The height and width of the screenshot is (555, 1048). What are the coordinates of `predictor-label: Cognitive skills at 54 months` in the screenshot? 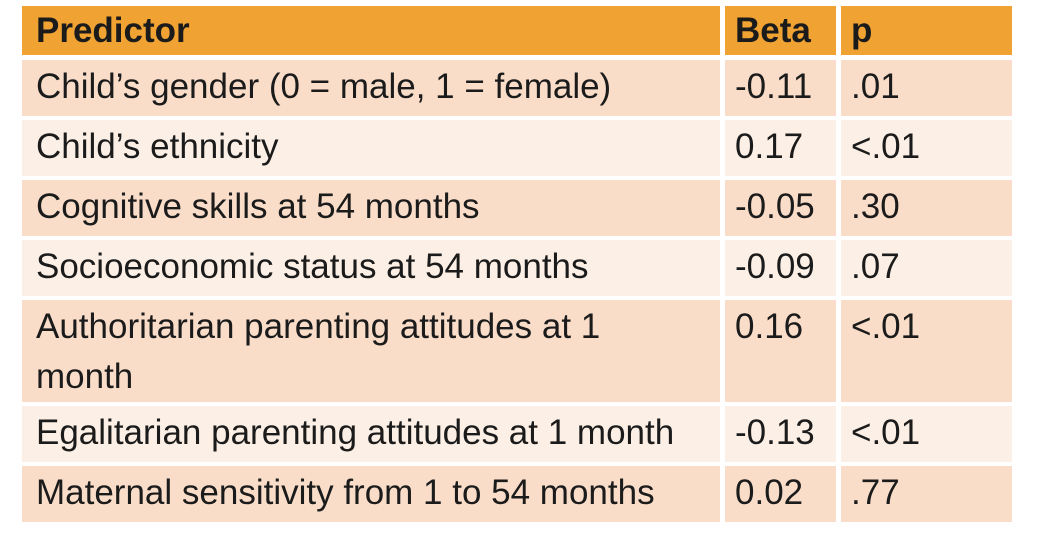 It's located at (258, 206).